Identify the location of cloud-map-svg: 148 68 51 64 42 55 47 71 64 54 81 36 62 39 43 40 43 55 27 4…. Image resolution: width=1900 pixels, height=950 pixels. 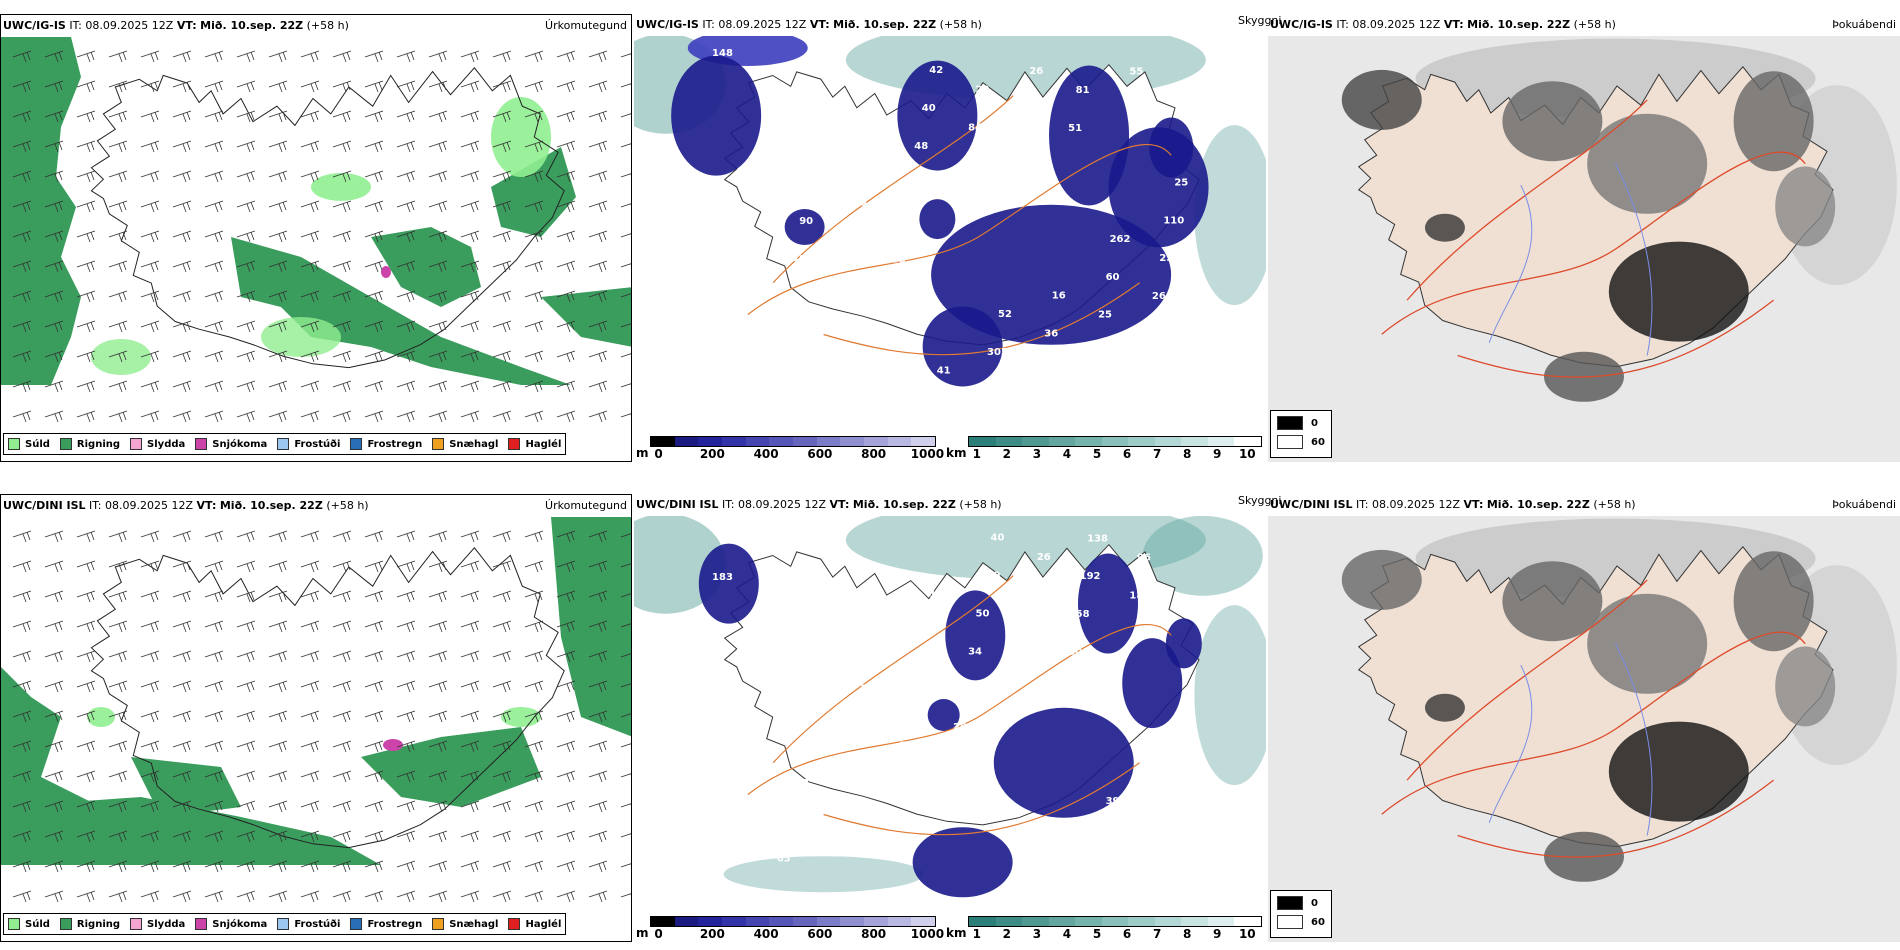
(950, 216).